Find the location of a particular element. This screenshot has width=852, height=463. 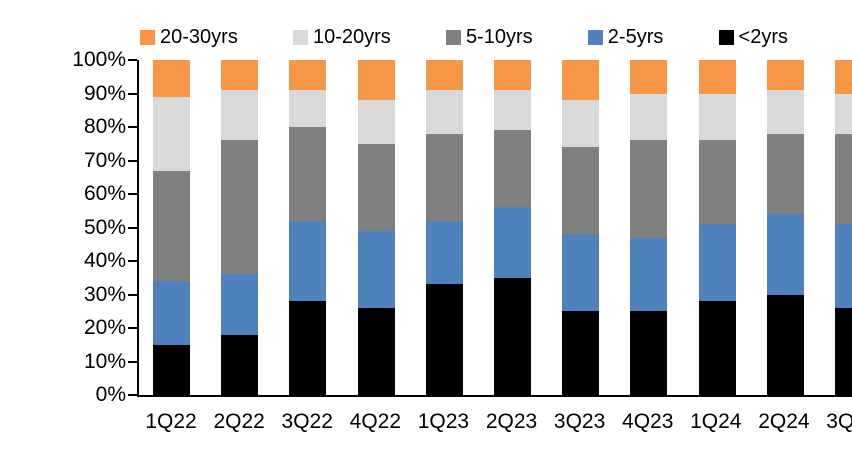

legend-label: 5-10yrs is located at coordinates (499, 37).